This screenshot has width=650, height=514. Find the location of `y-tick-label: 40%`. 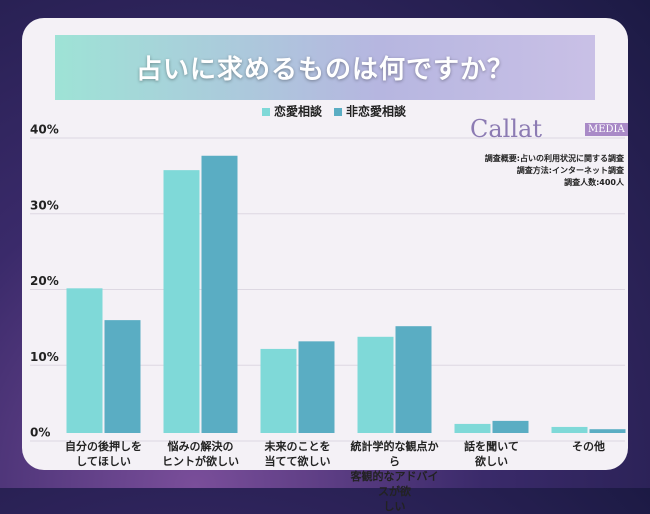

y-tick-label: 40% is located at coordinates (44, 130).